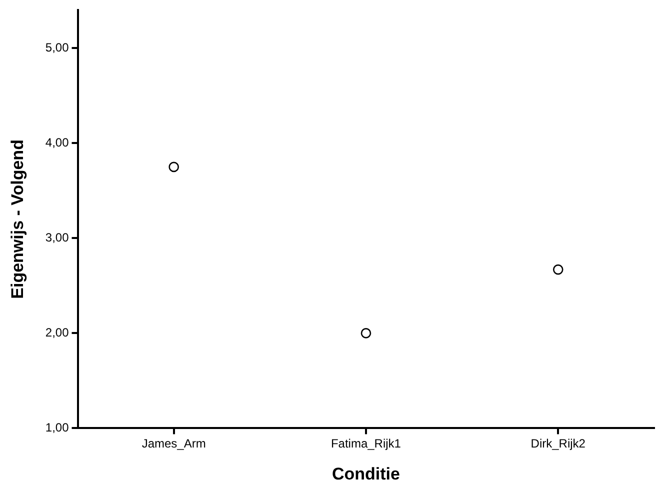  Describe the element at coordinates (366, 443) in the screenshot. I see `x-tick-label: Fatima_Rijk1` at that location.